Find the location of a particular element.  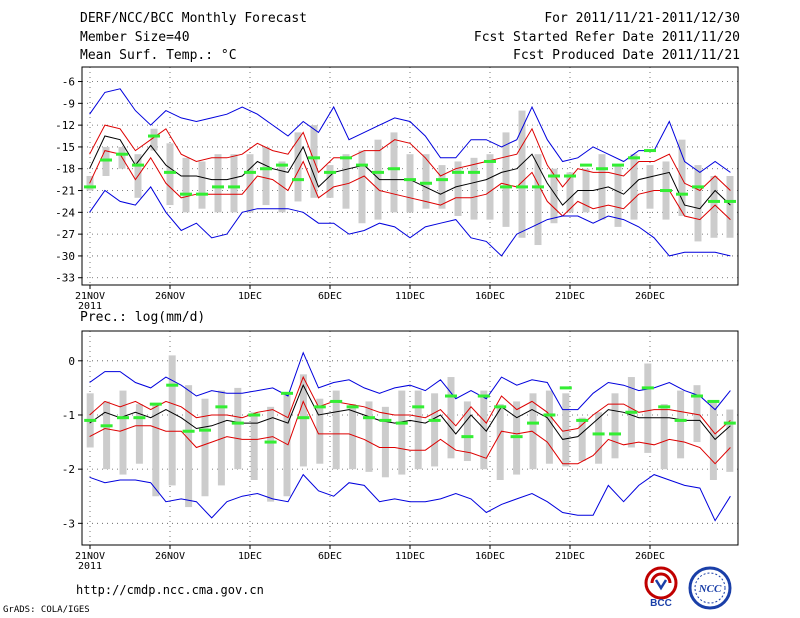

started-refer-date: Fcst Started Refer Date 2011/11/20 is located at coordinates (606, 37).